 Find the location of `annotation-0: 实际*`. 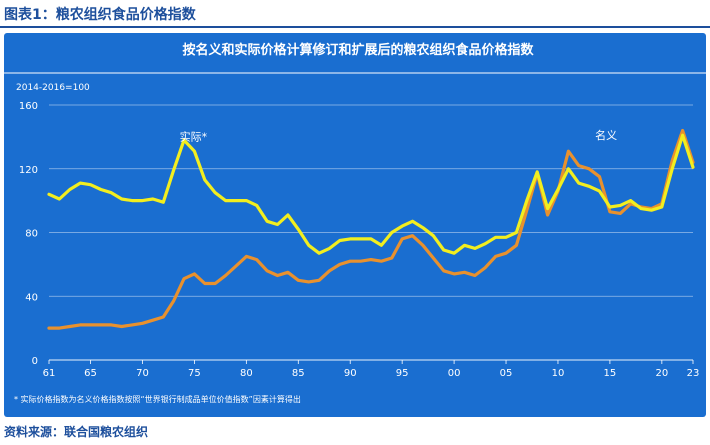

annotation-0: 实际* is located at coordinates (194, 136).